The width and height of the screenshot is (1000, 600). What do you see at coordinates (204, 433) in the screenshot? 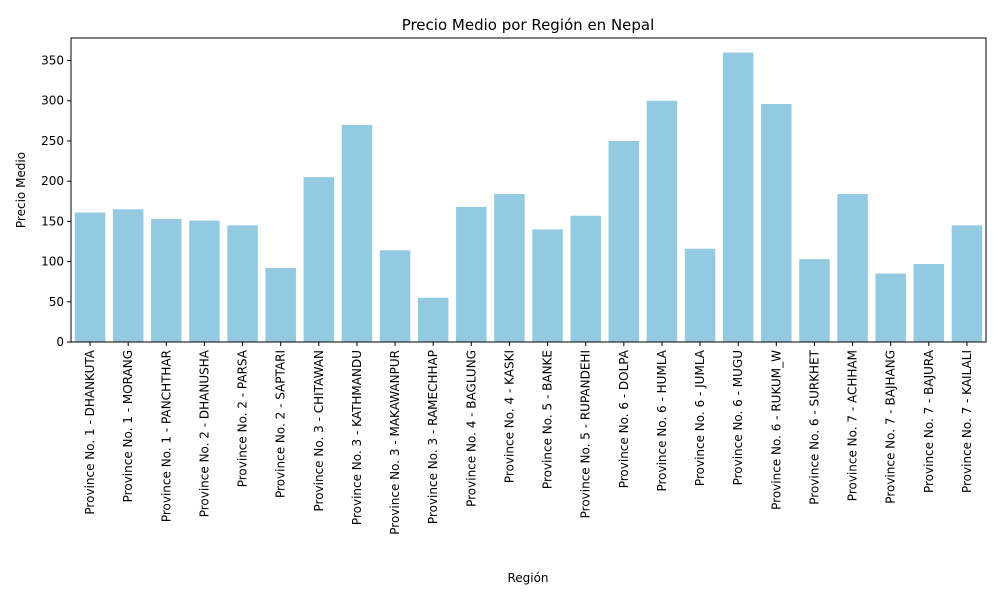
I see `x-tick-label: Province No. 2 - DHANUSHA` at bounding box center [204, 433].